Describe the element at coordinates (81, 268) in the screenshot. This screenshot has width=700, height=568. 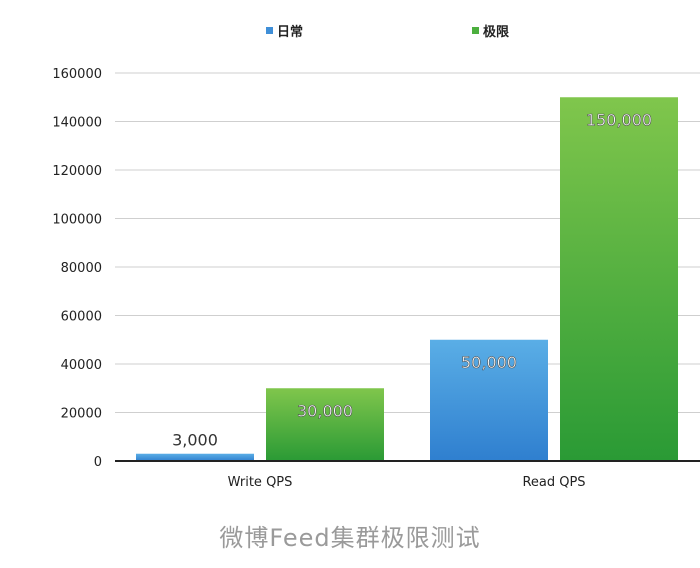
I see `y-tick-label: 80000` at that location.